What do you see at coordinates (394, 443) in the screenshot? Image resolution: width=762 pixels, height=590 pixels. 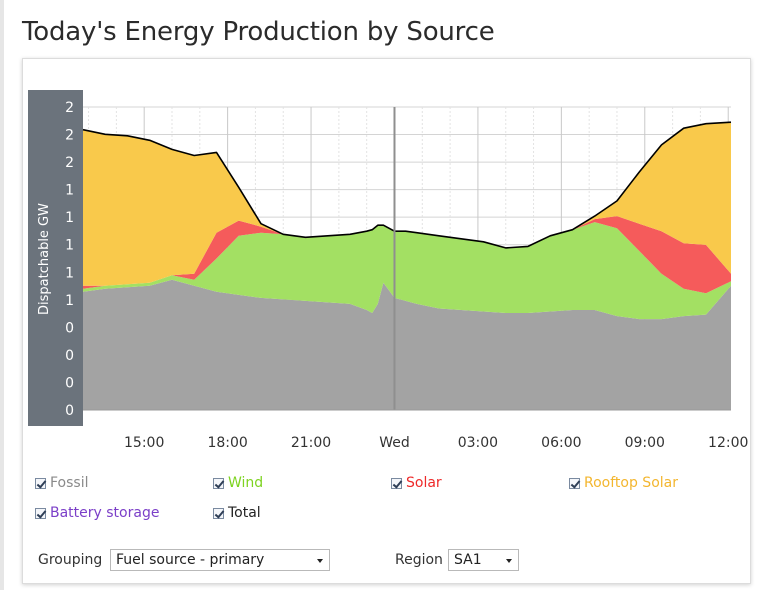 I see `x-tick-label: Wed` at bounding box center [394, 443].